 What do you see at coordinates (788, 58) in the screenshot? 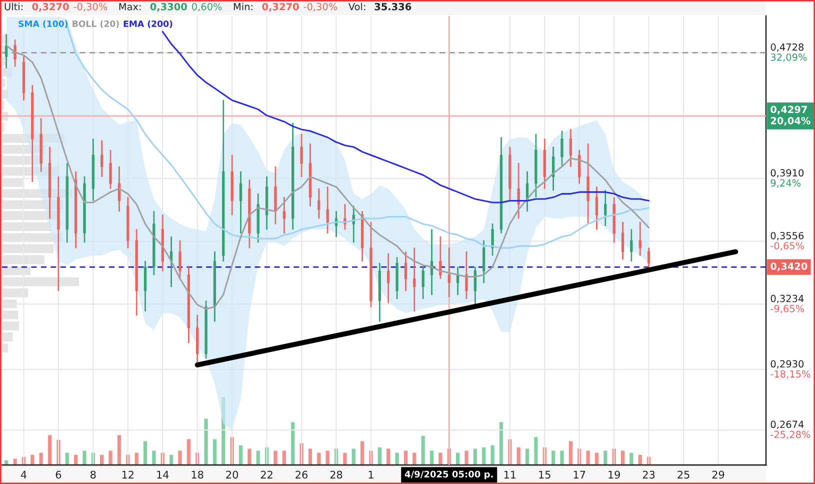
I see `text: 32,09%` at bounding box center [788, 58].